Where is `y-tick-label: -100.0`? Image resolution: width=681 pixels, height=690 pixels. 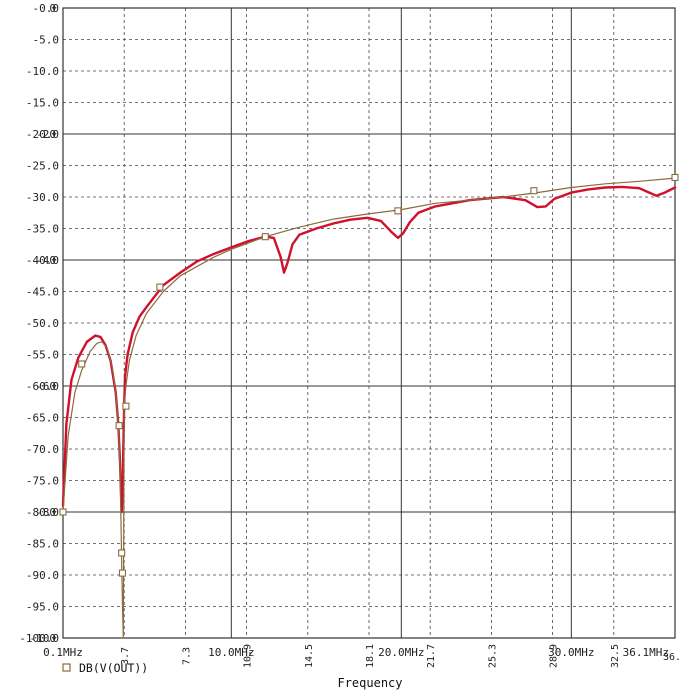 y-tick-label: -100.0 is located at coordinates (39, 638).